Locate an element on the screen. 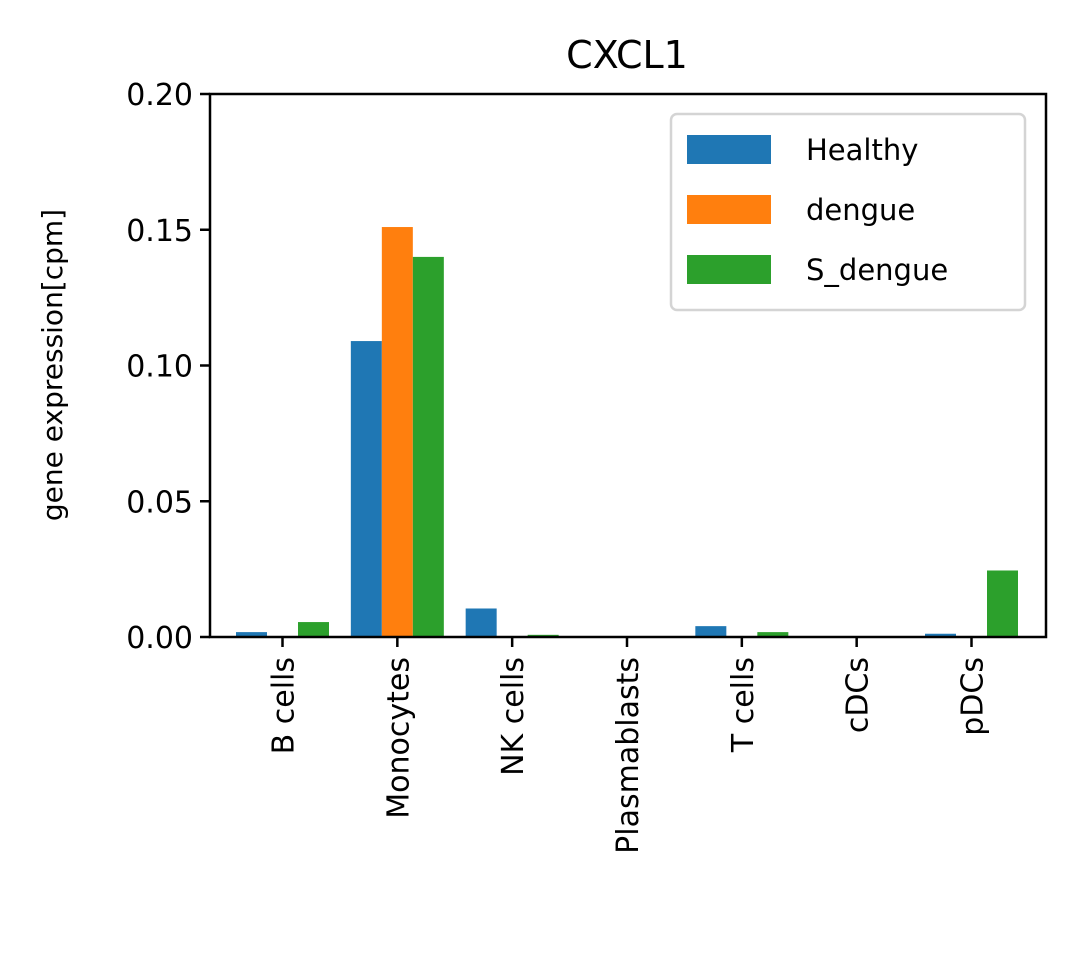 The width and height of the screenshot is (1075, 969). x-tick-label: pDCs is located at coordinates (973, 696).